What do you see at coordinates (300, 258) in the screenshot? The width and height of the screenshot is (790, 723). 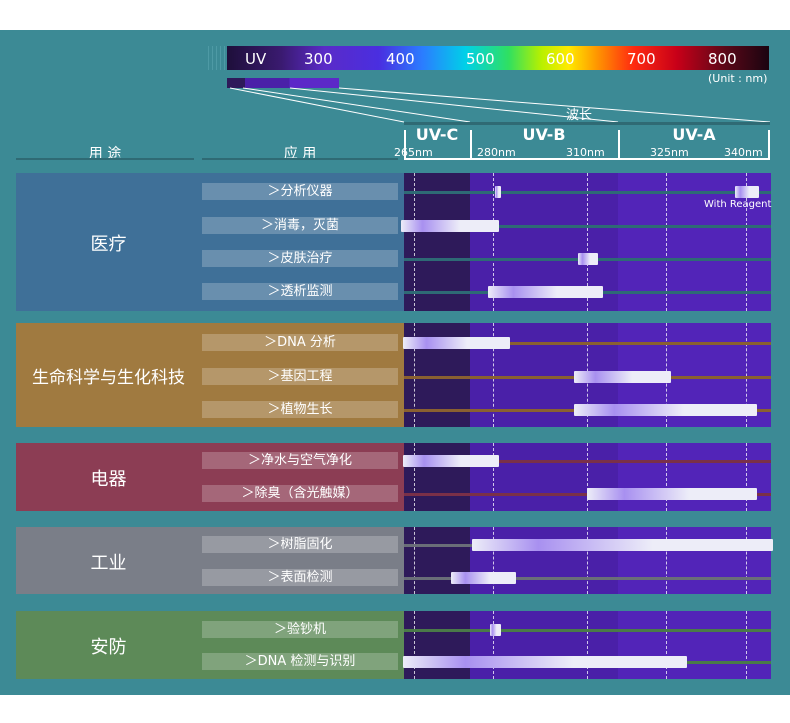 I see `application-label: ＞皮肤治疗` at bounding box center [300, 258].